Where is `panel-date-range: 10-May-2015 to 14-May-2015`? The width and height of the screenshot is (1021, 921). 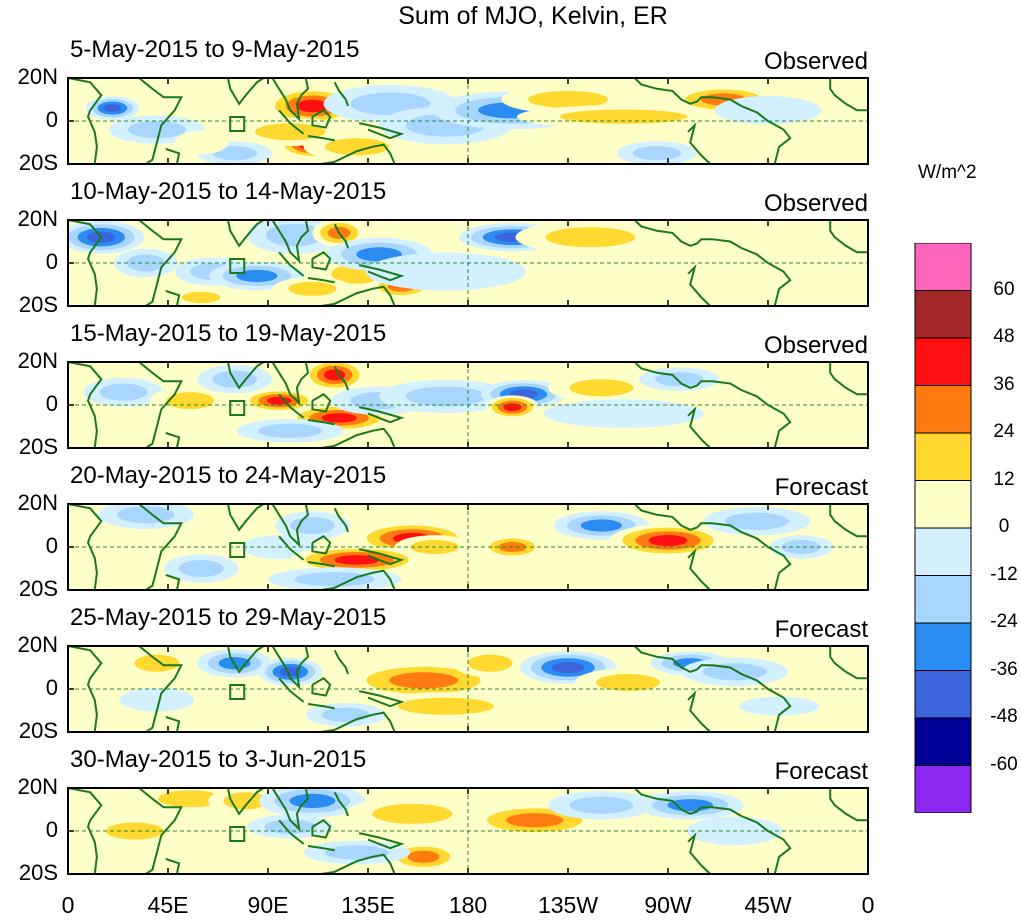
panel-date-range: 10-May-2015 to 14-May-2015 is located at coordinates (228, 191).